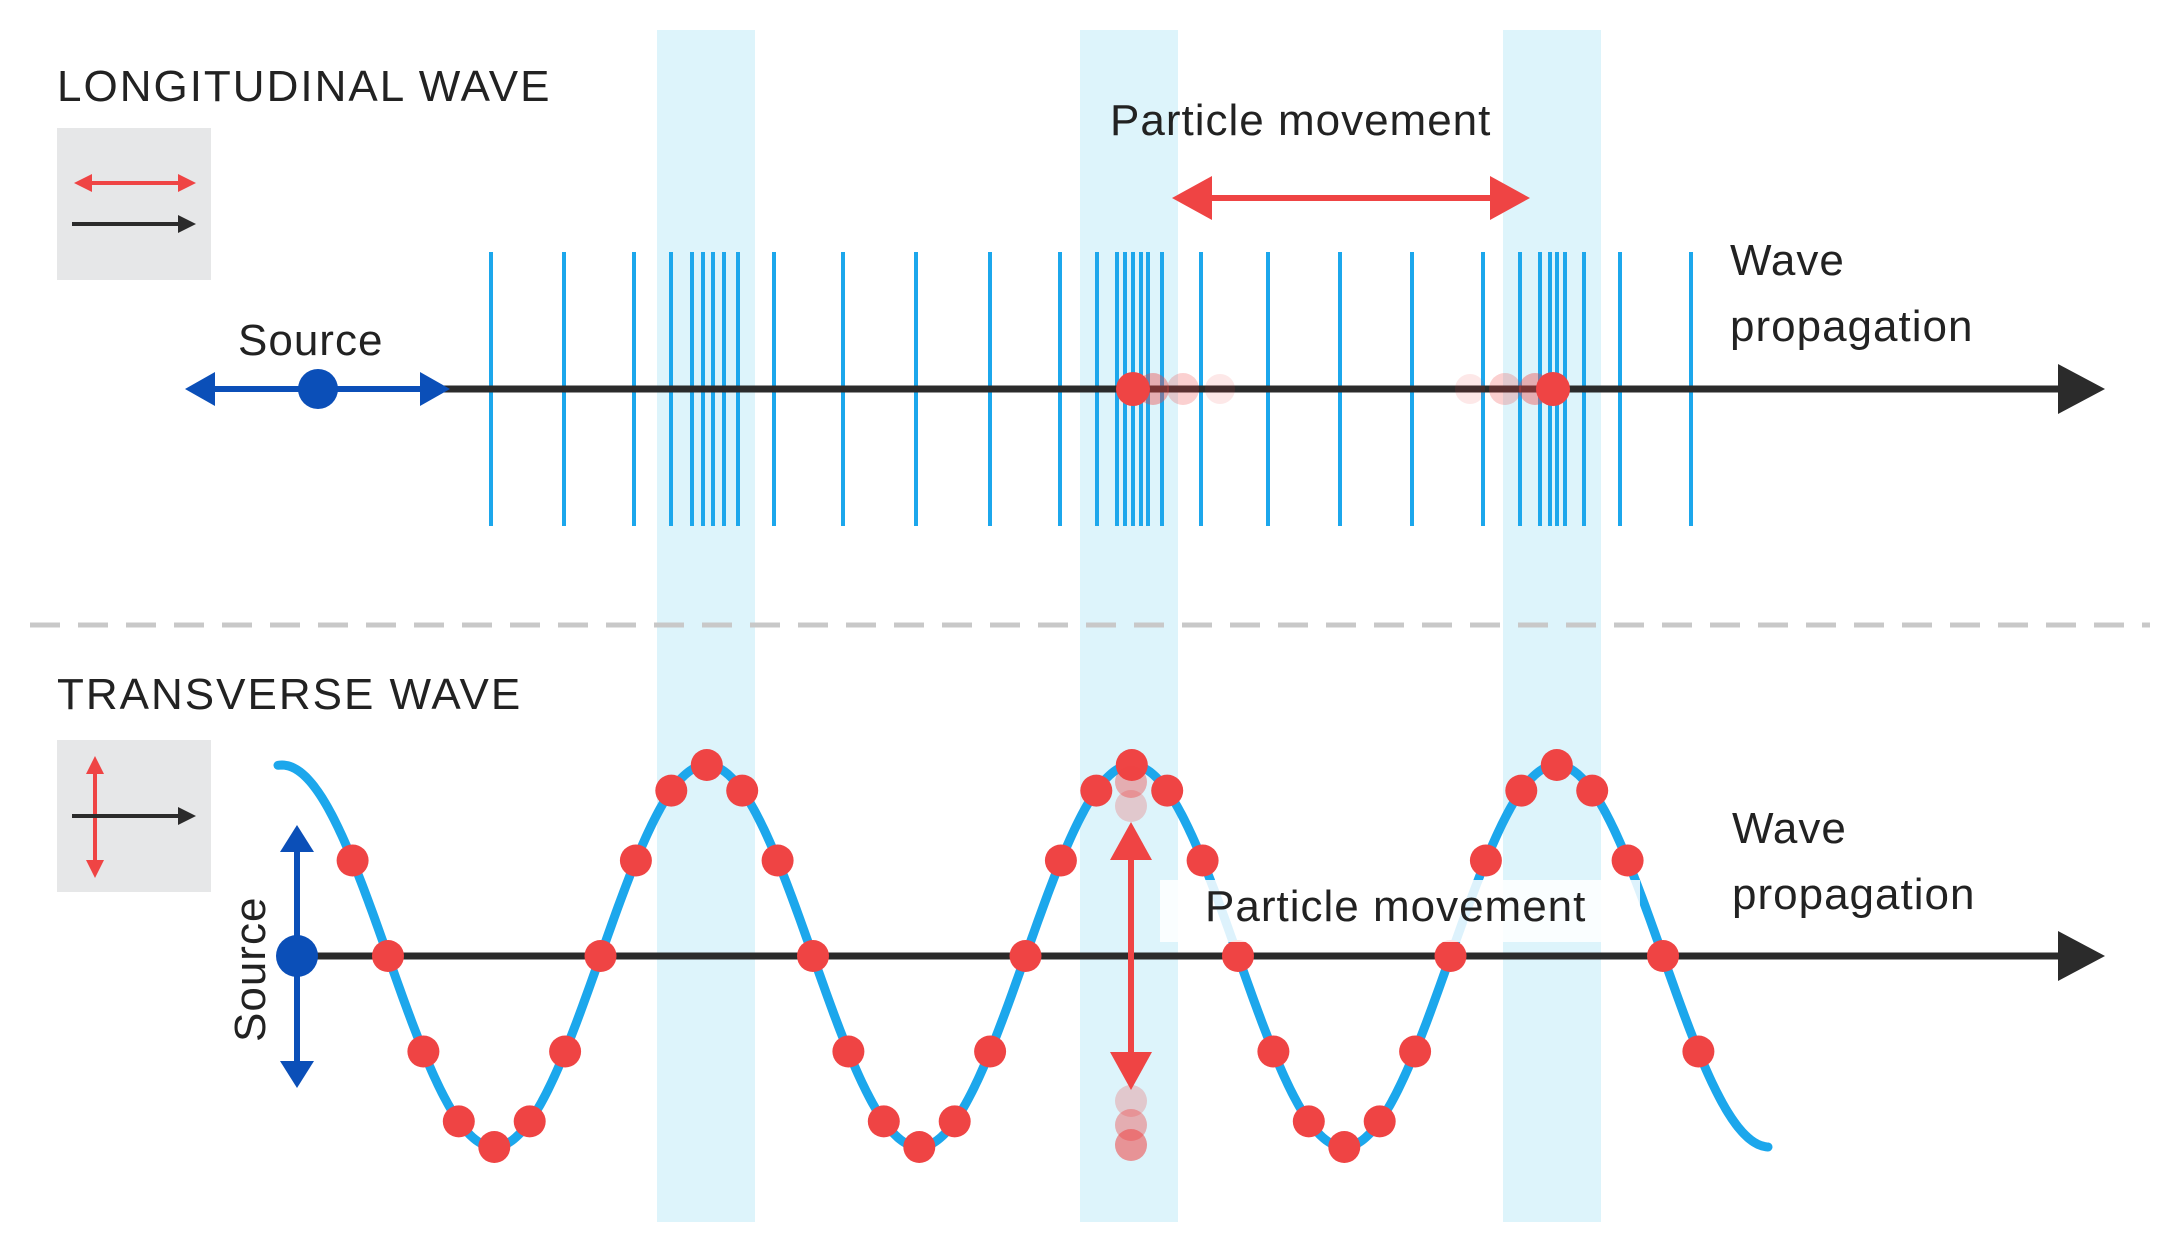 The width and height of the screenshot is (2167, 1242). I want to click on transverse-source-label: Source, so click(250, 969).